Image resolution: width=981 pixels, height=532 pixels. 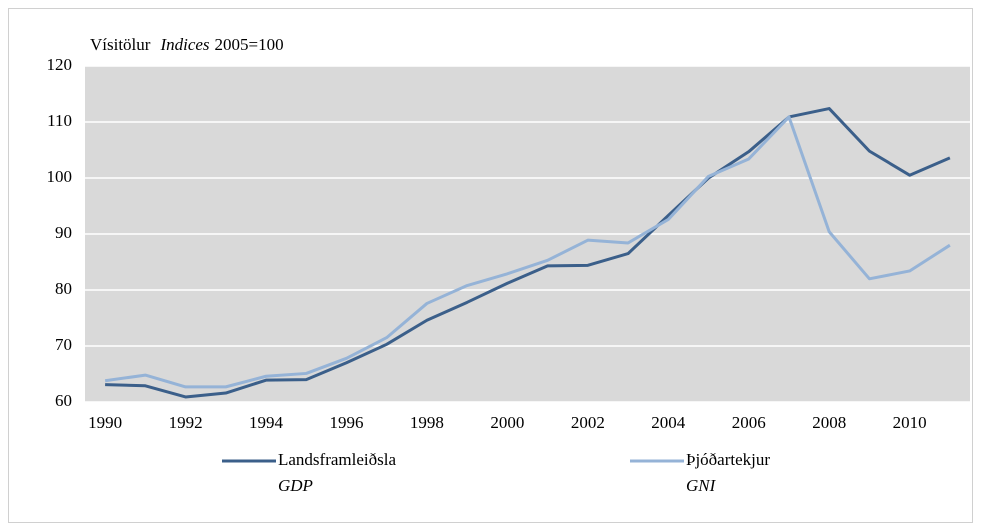 What do you see at coordinates (829, 422) in the screenshot?
I see `x-tick-label: 2008` at bounding box center [829, 422].